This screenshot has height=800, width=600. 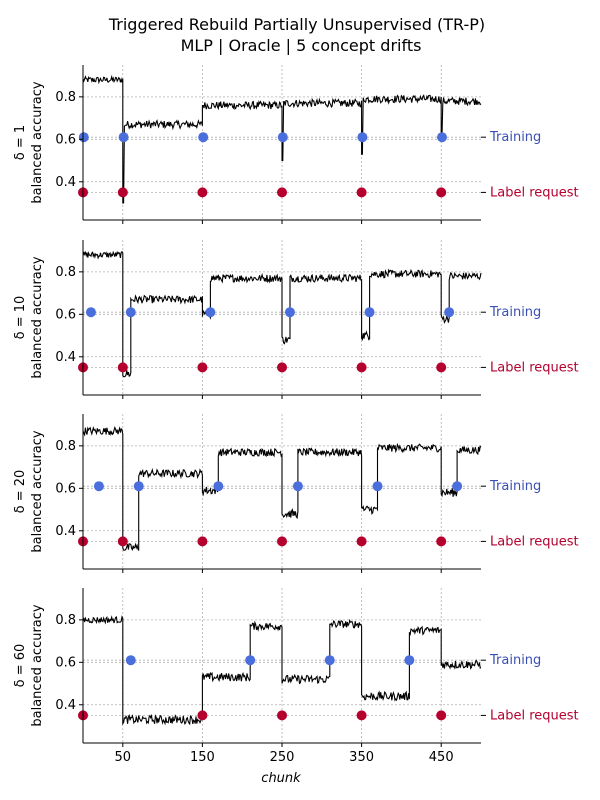 What do you see at coordinates (301, 45) in the screenshot?
I see `chart-subtitle: MLP | Oracle | 5 concept drifts` at bounding box center [301, 45].